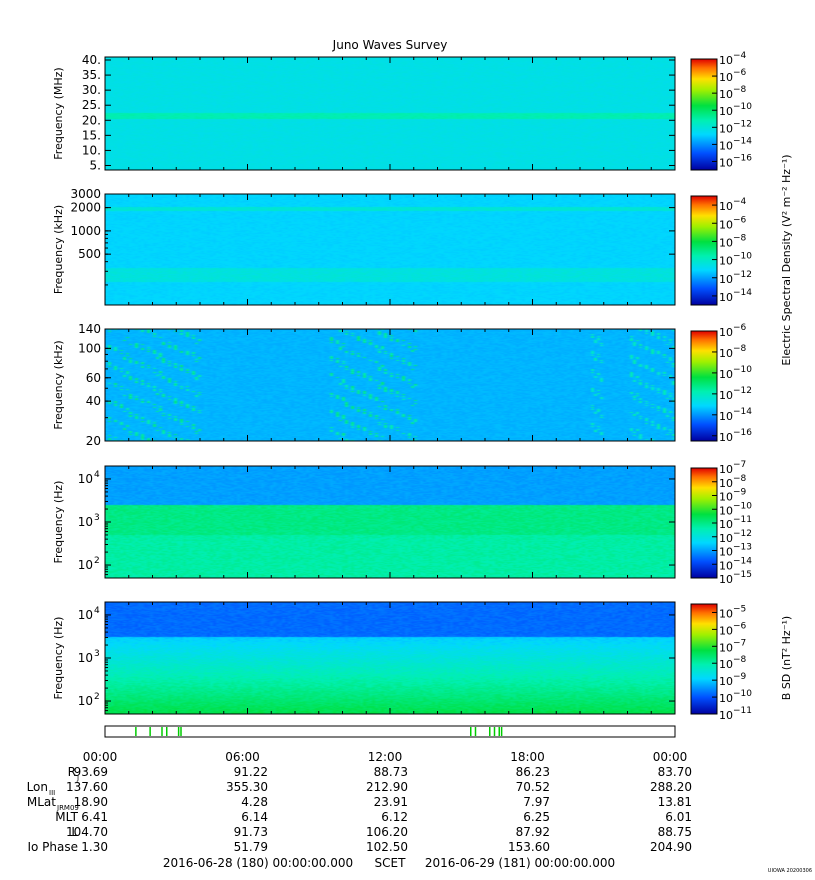 The height and width of the screenshot is (880, 815). What do you see at coordinates (66, 817) in the screenshot?
I see `ephemeris-label: MLT` at bounding box center [66, 817].